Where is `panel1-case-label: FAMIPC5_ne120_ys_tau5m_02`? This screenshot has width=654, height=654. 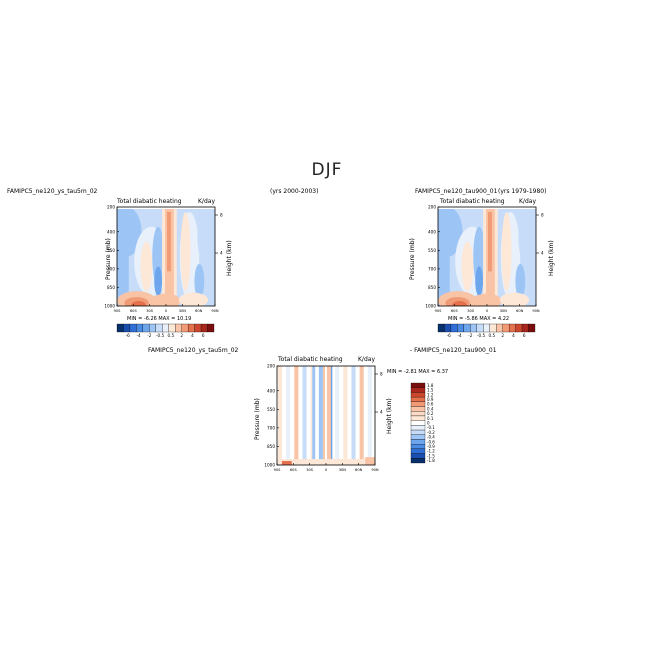
panel1-case-label: FAMIPC5_ne120_ys_tau5m_02 is located at coordinates (52, 191).